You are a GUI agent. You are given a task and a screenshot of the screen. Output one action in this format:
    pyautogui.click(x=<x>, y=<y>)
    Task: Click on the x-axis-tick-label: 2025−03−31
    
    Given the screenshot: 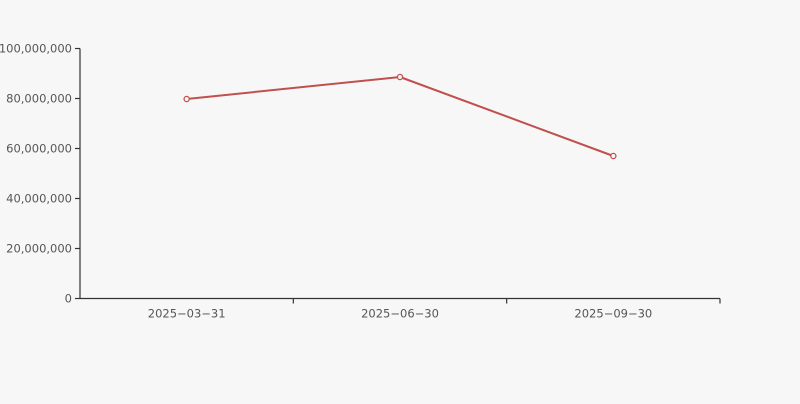 What is the action you would take?
    pyautogui.click(x=187, y=314)
    